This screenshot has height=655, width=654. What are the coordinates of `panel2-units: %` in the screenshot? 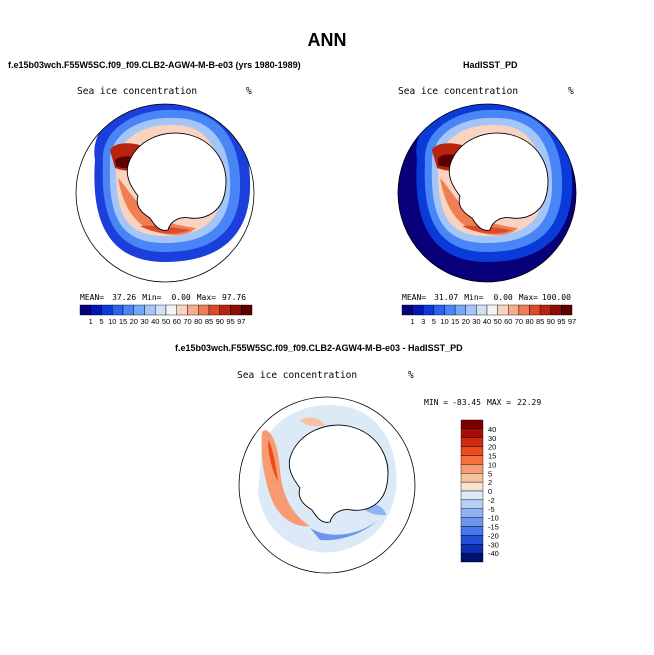 It's located at (571, 91).